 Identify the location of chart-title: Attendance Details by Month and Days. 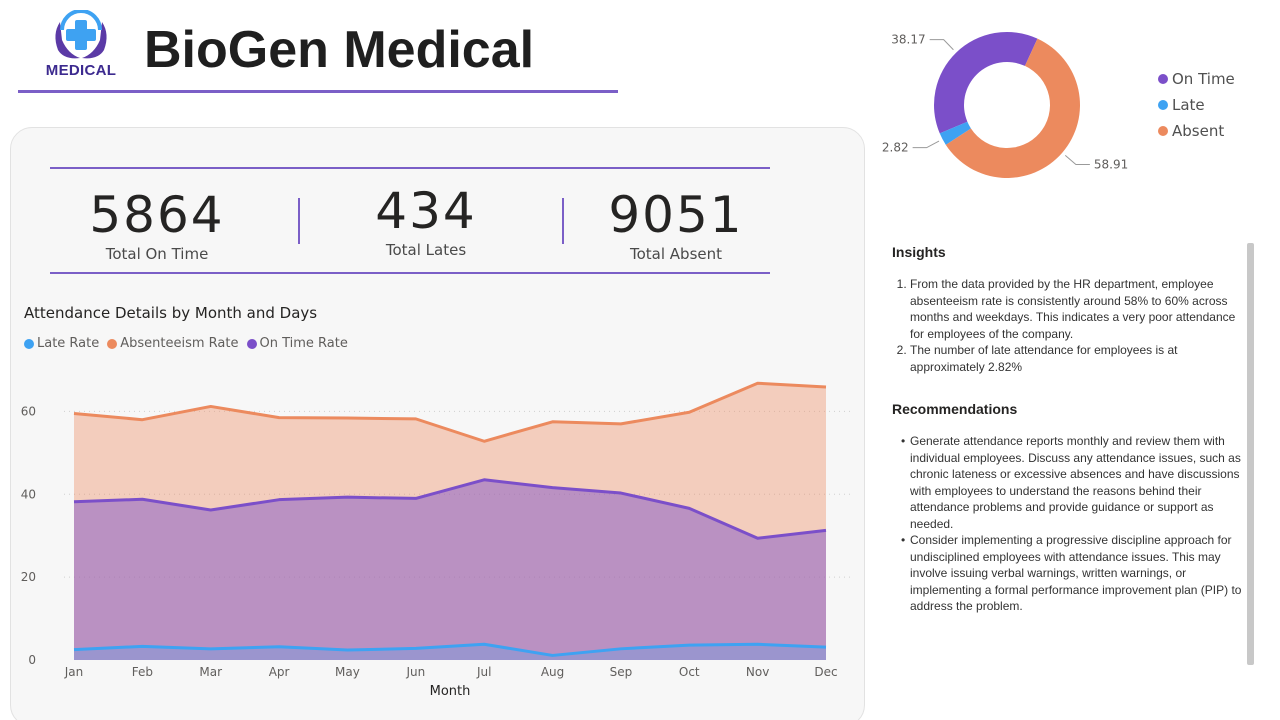
(171, 313).